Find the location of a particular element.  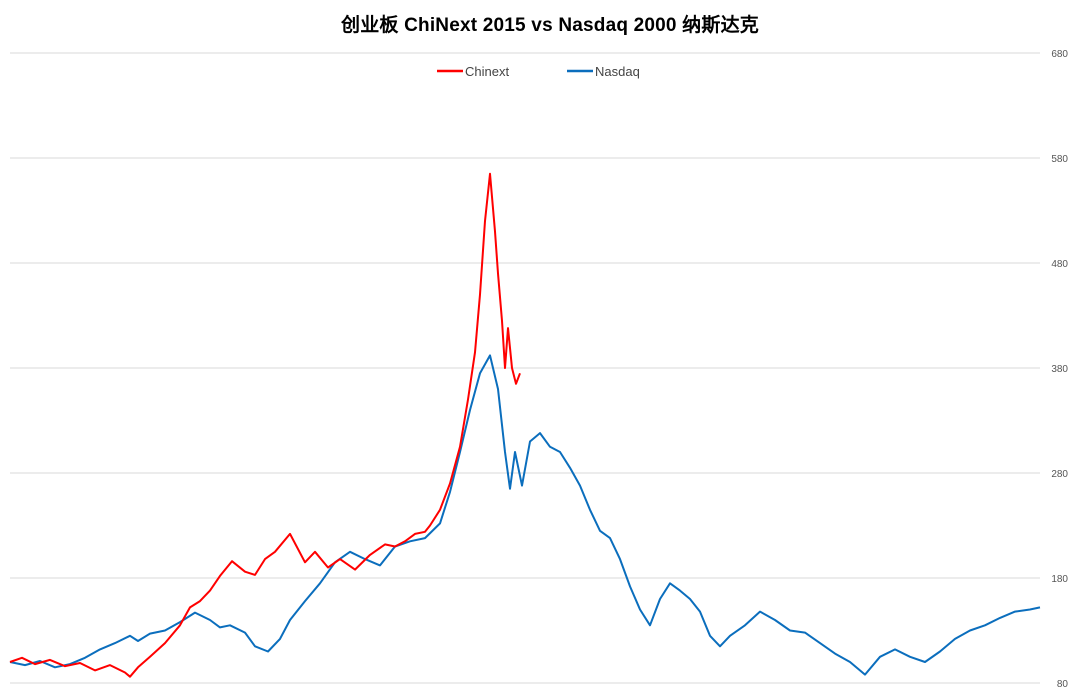

y-tick-label: 380 is located at coordinates (1059, 369).